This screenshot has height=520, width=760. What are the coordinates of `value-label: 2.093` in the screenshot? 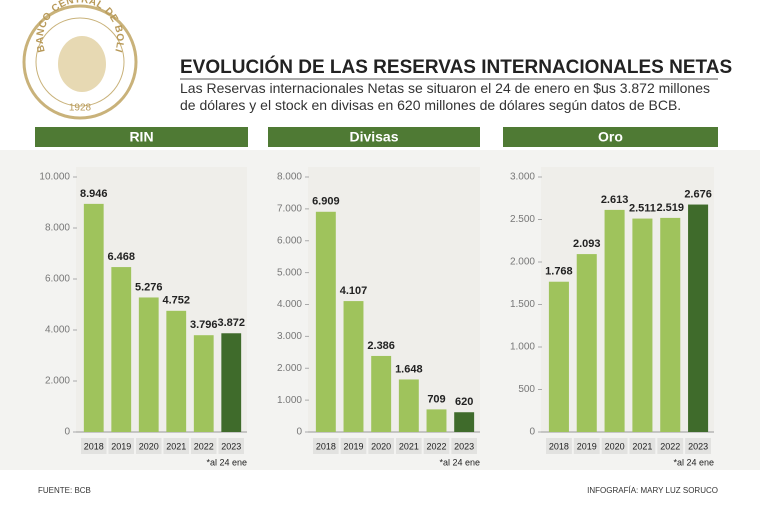 It's located at (587, 244).